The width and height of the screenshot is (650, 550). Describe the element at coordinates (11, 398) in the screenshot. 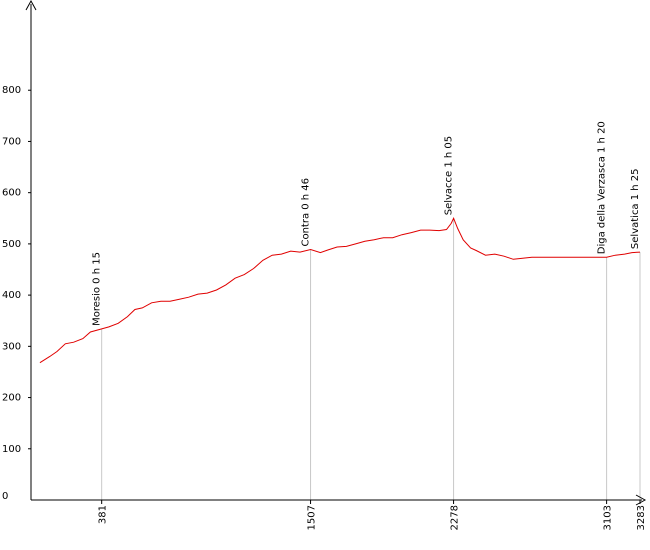

I see `y-tick-label: 200` at that location.